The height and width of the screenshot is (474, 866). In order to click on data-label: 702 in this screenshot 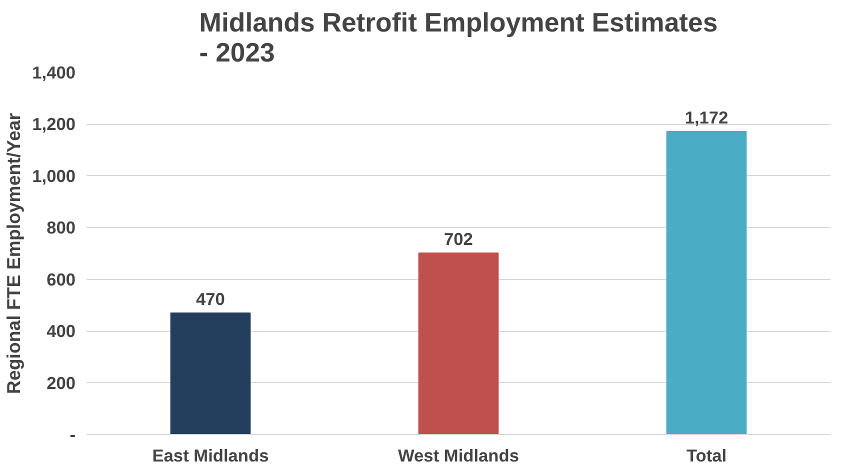, I will do `click(458, 238)`.